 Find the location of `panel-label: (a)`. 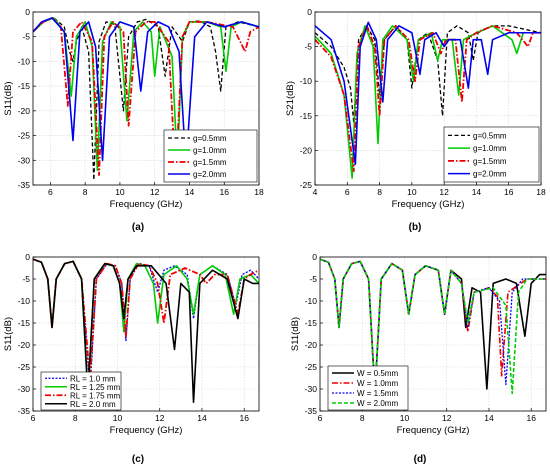

panel-label: (a) is located at coordinates (138, 227).